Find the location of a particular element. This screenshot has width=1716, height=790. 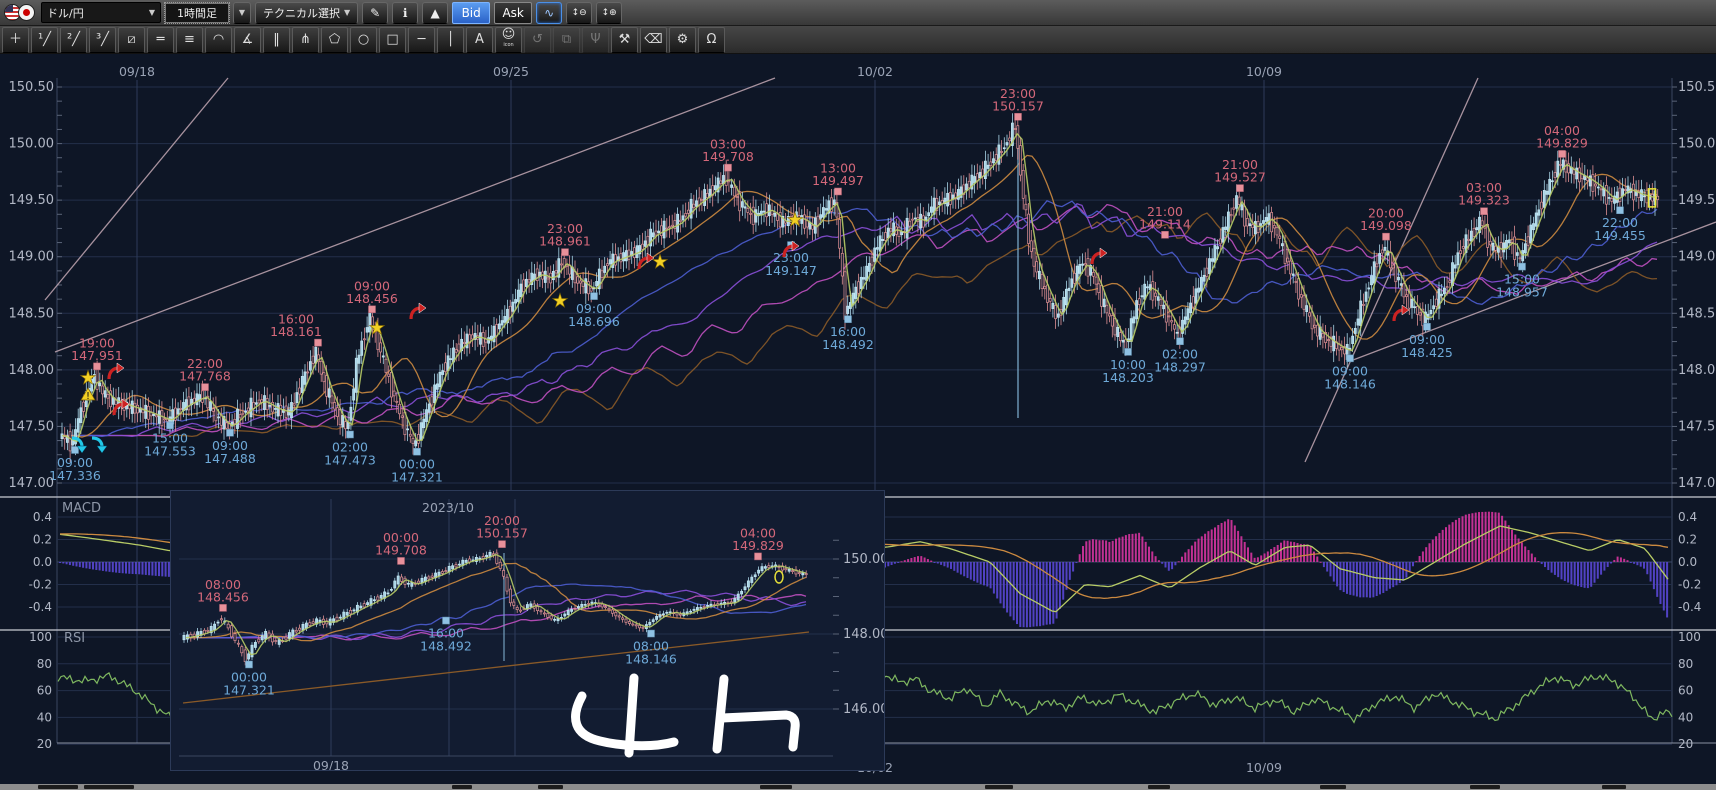

info-icon: ℹ is located at coordinates (405, 12).